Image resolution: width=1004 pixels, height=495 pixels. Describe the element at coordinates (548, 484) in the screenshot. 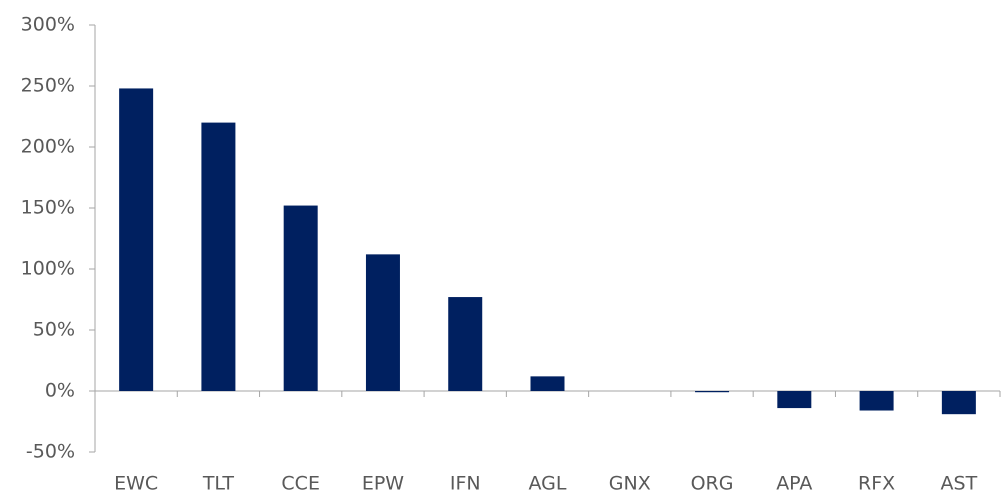

I see `x-tick-label: AGL` at that location.